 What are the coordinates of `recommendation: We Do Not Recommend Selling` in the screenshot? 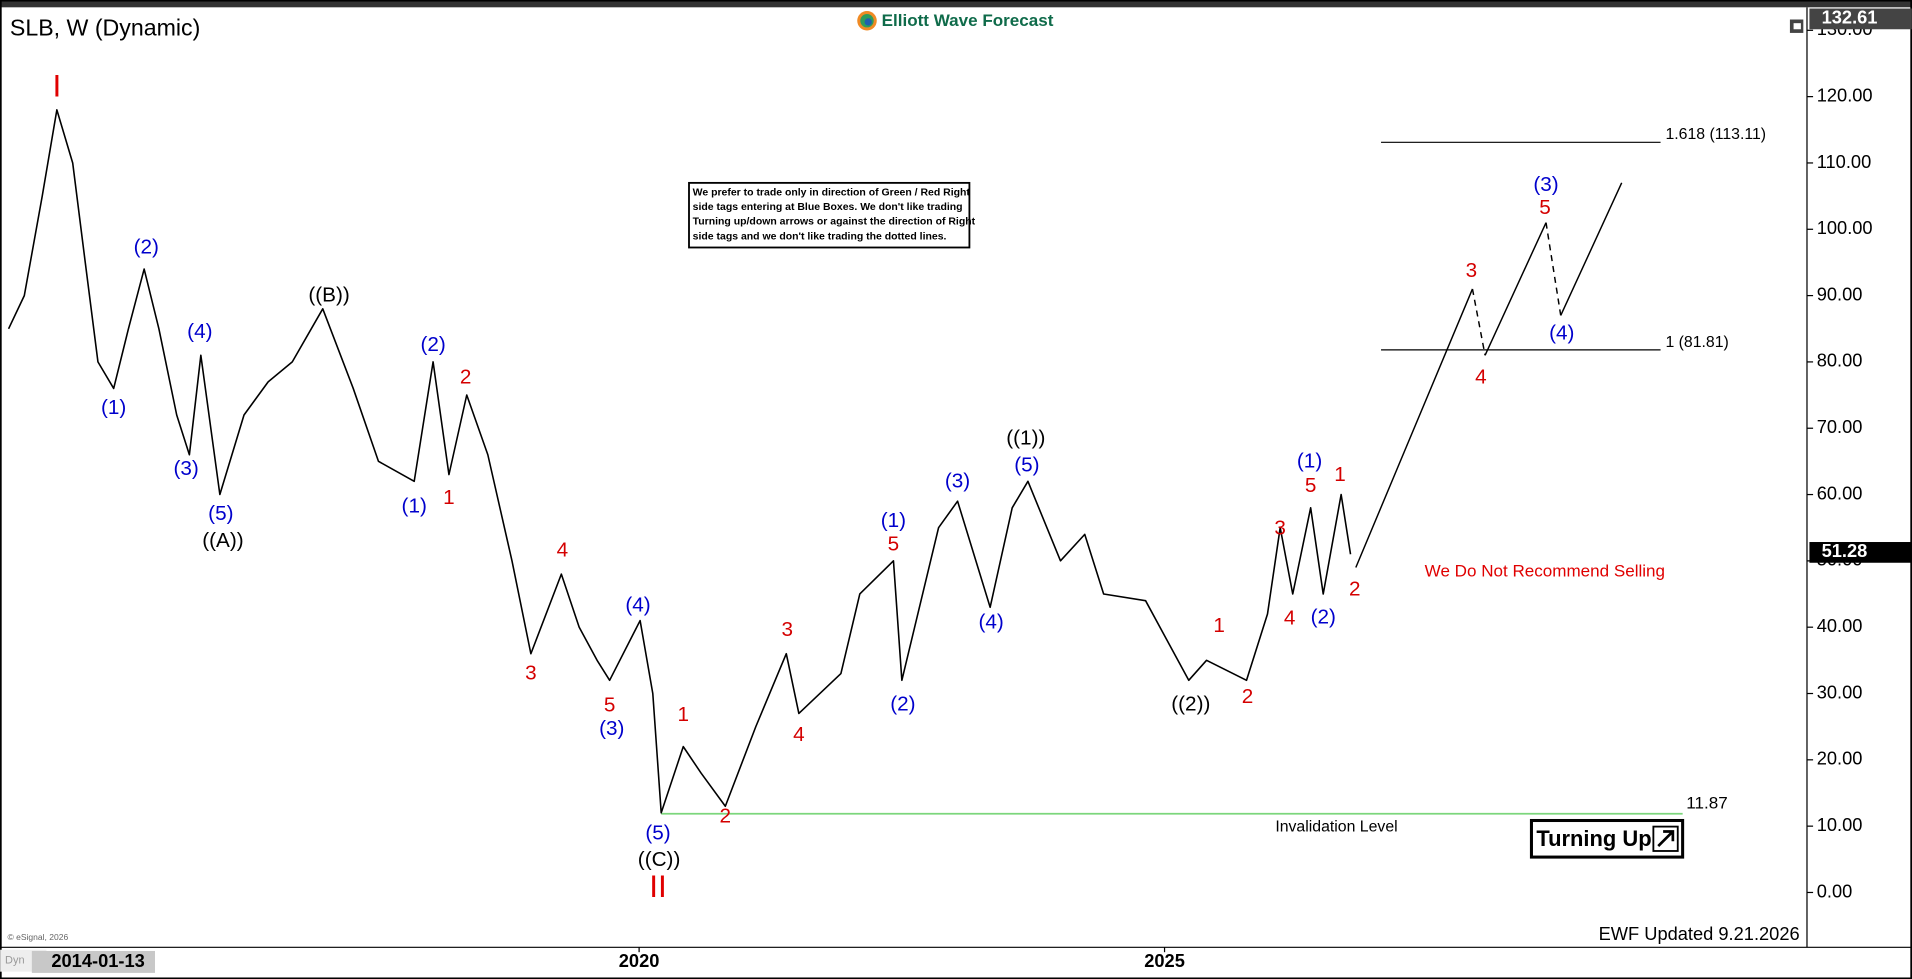 It's located at (1545, 570).